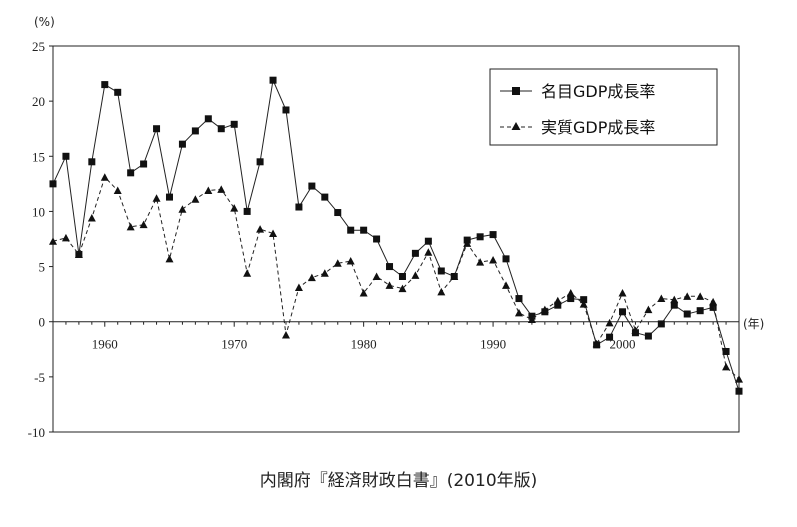  Describe the element at coordinates (398, 481) in the screenshot. I see `source-caption: 内閣府『経済財政白書』(2010年版)` at that location.